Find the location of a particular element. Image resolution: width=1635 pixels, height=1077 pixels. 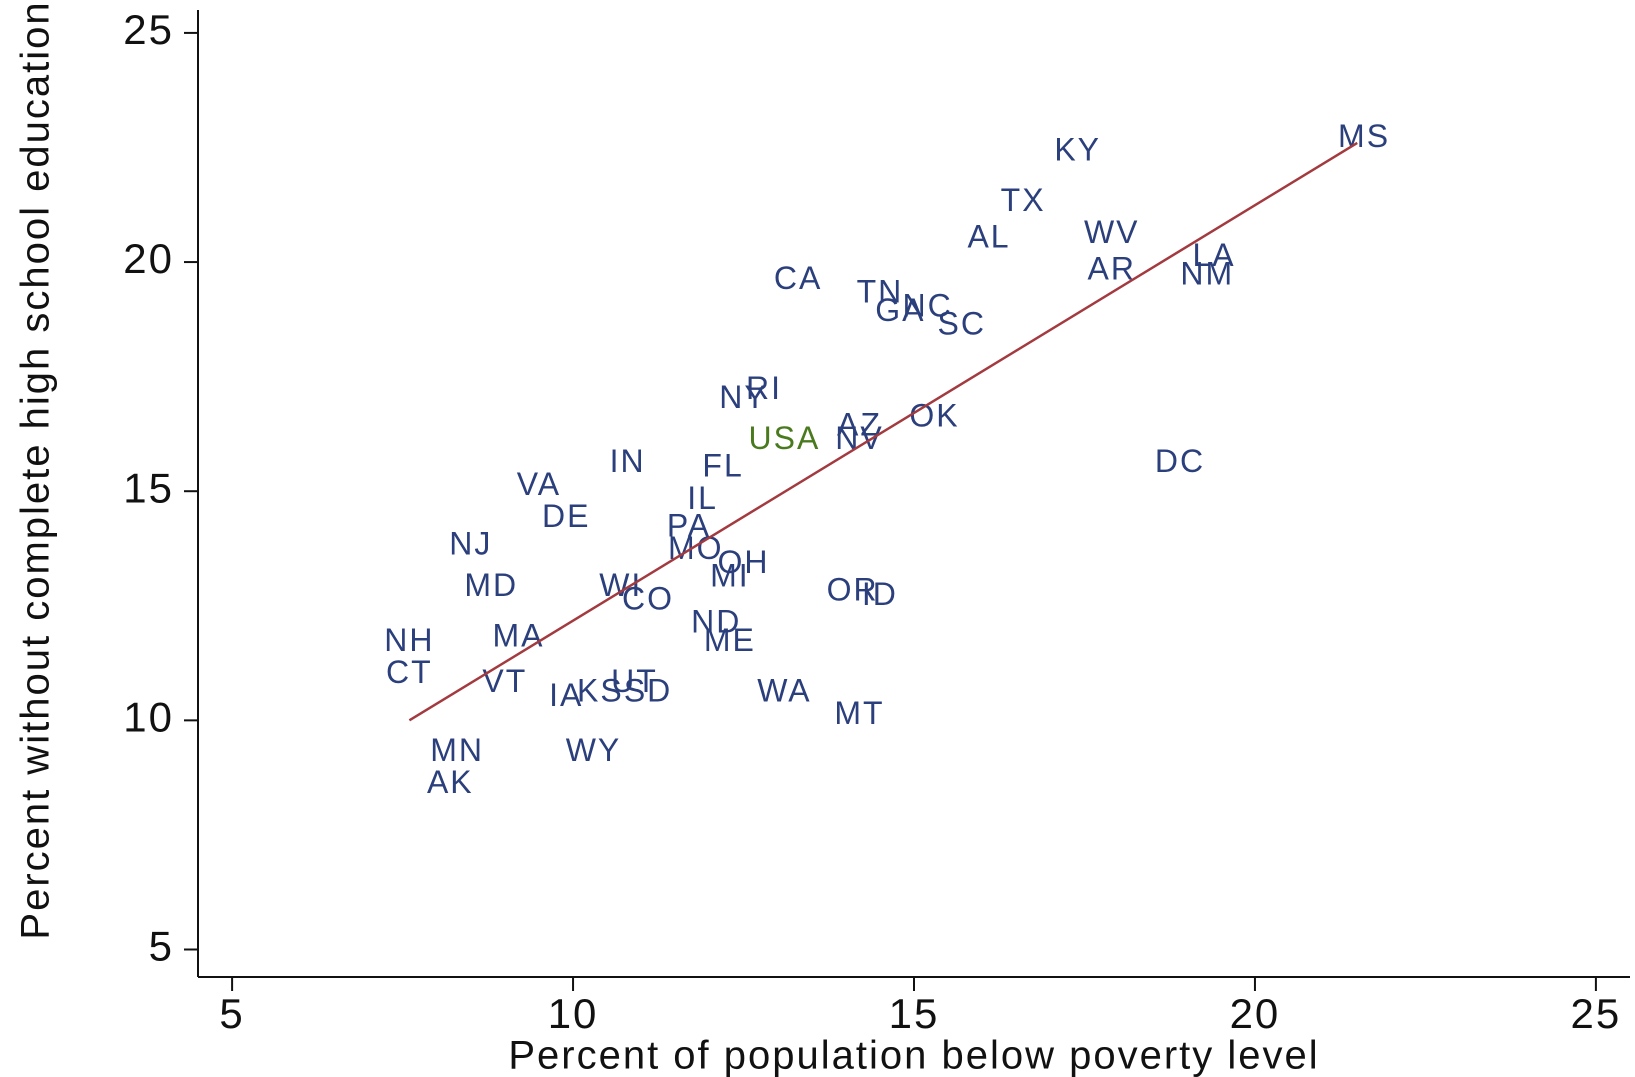

point-label: CA is located at coordinates (798, 278).